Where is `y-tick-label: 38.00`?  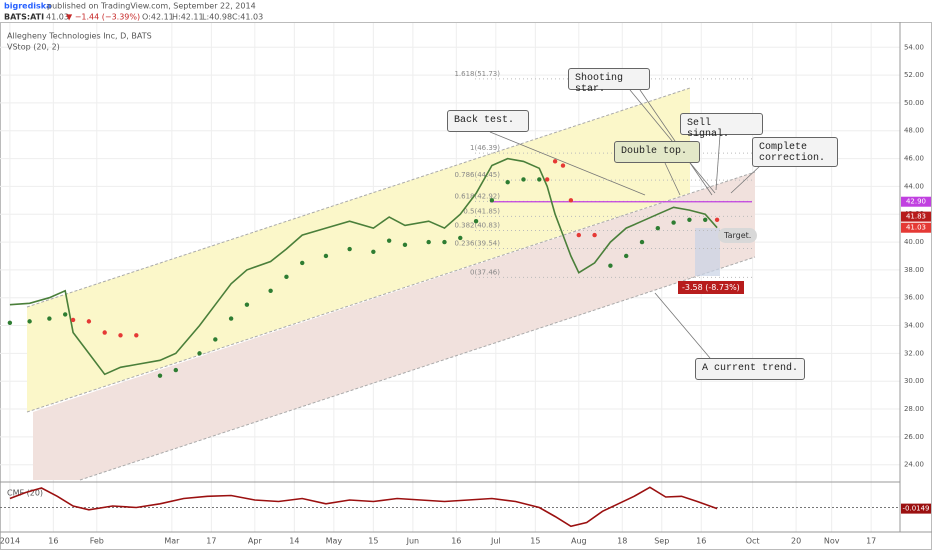 y-tick-label: 38.00 is located at coordinates (914, 270).